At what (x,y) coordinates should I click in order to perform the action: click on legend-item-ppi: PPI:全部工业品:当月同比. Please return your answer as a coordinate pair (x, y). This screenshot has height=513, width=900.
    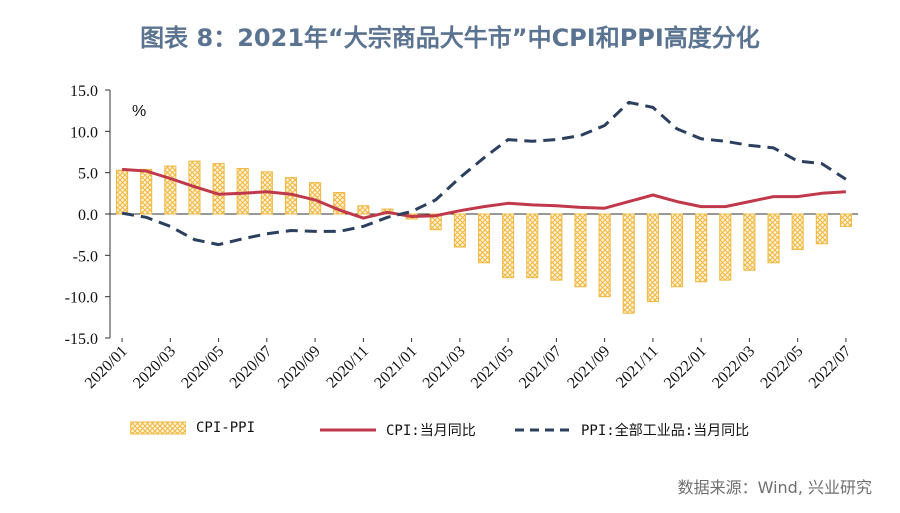
    Looking at the image, I should click on (632, 430).